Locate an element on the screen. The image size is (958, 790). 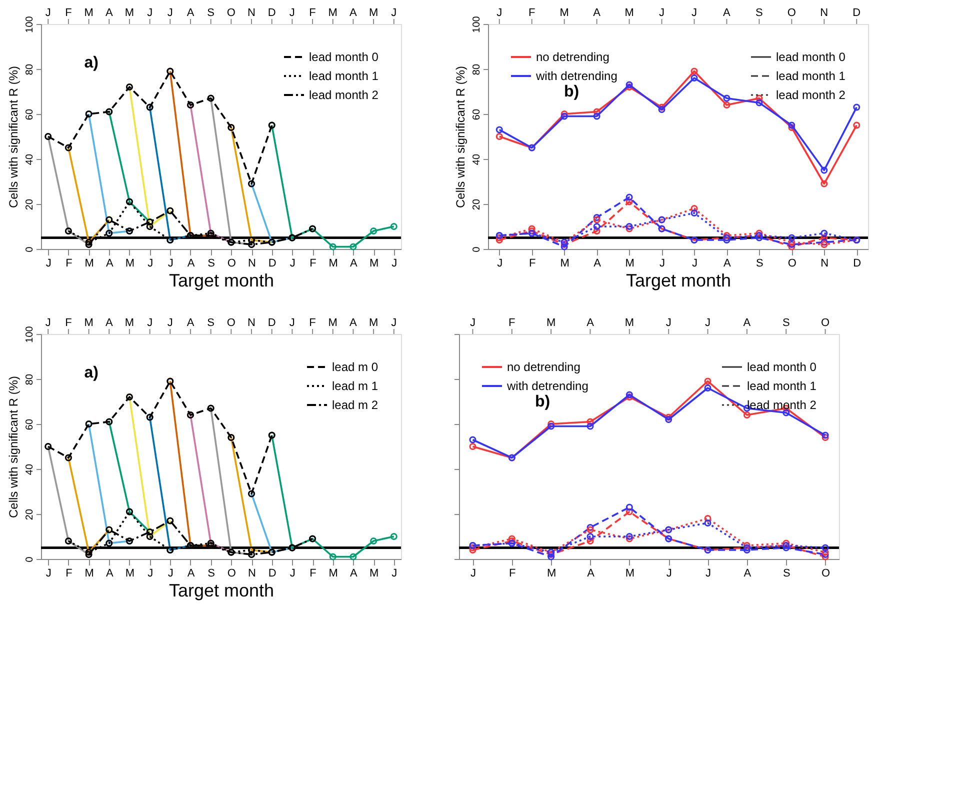
annotation: lead month 0 is located at coordinates (811, 57).